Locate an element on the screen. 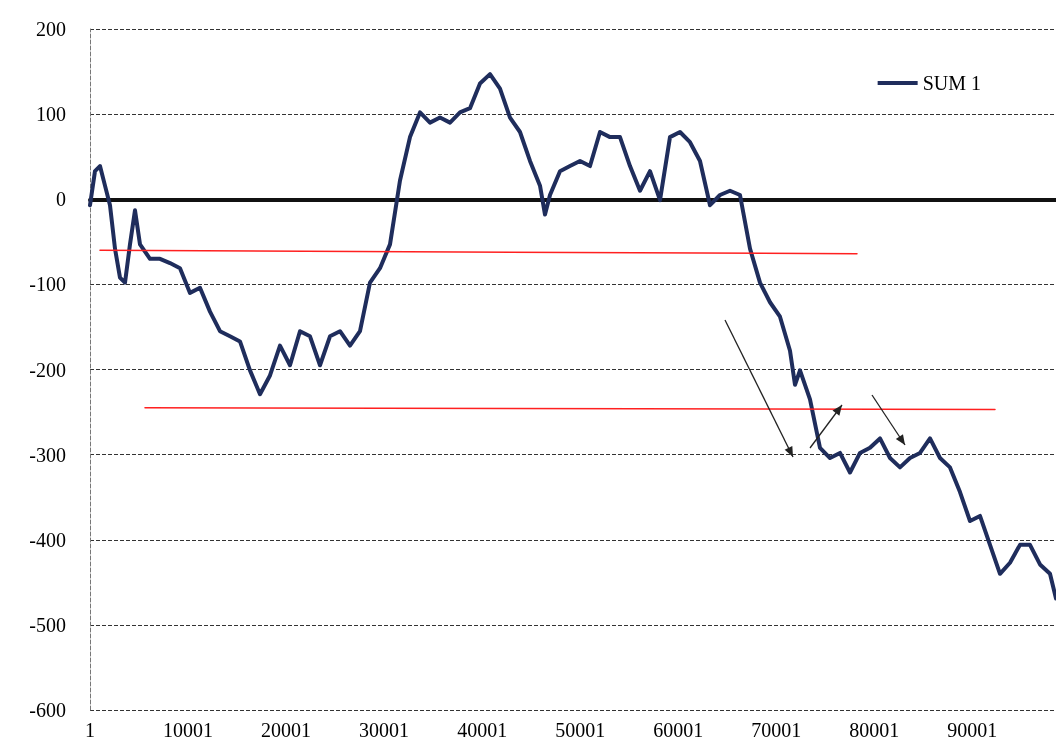  y-tick-label: 0 is located at coordinates (61, 199).